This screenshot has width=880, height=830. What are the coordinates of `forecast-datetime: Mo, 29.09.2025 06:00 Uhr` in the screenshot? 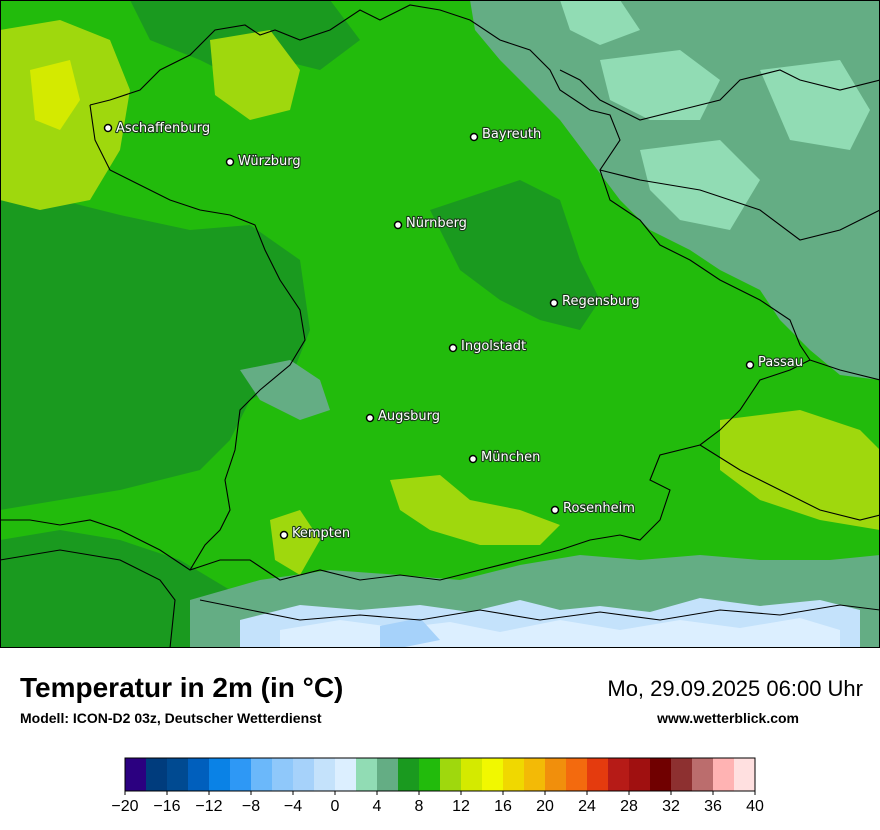 It's located at (735, 688).